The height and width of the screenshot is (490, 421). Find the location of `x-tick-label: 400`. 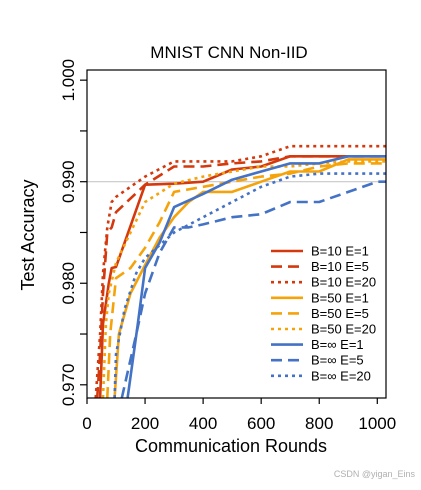

x-tick-label: 400 is located at coordinates (203, 423).